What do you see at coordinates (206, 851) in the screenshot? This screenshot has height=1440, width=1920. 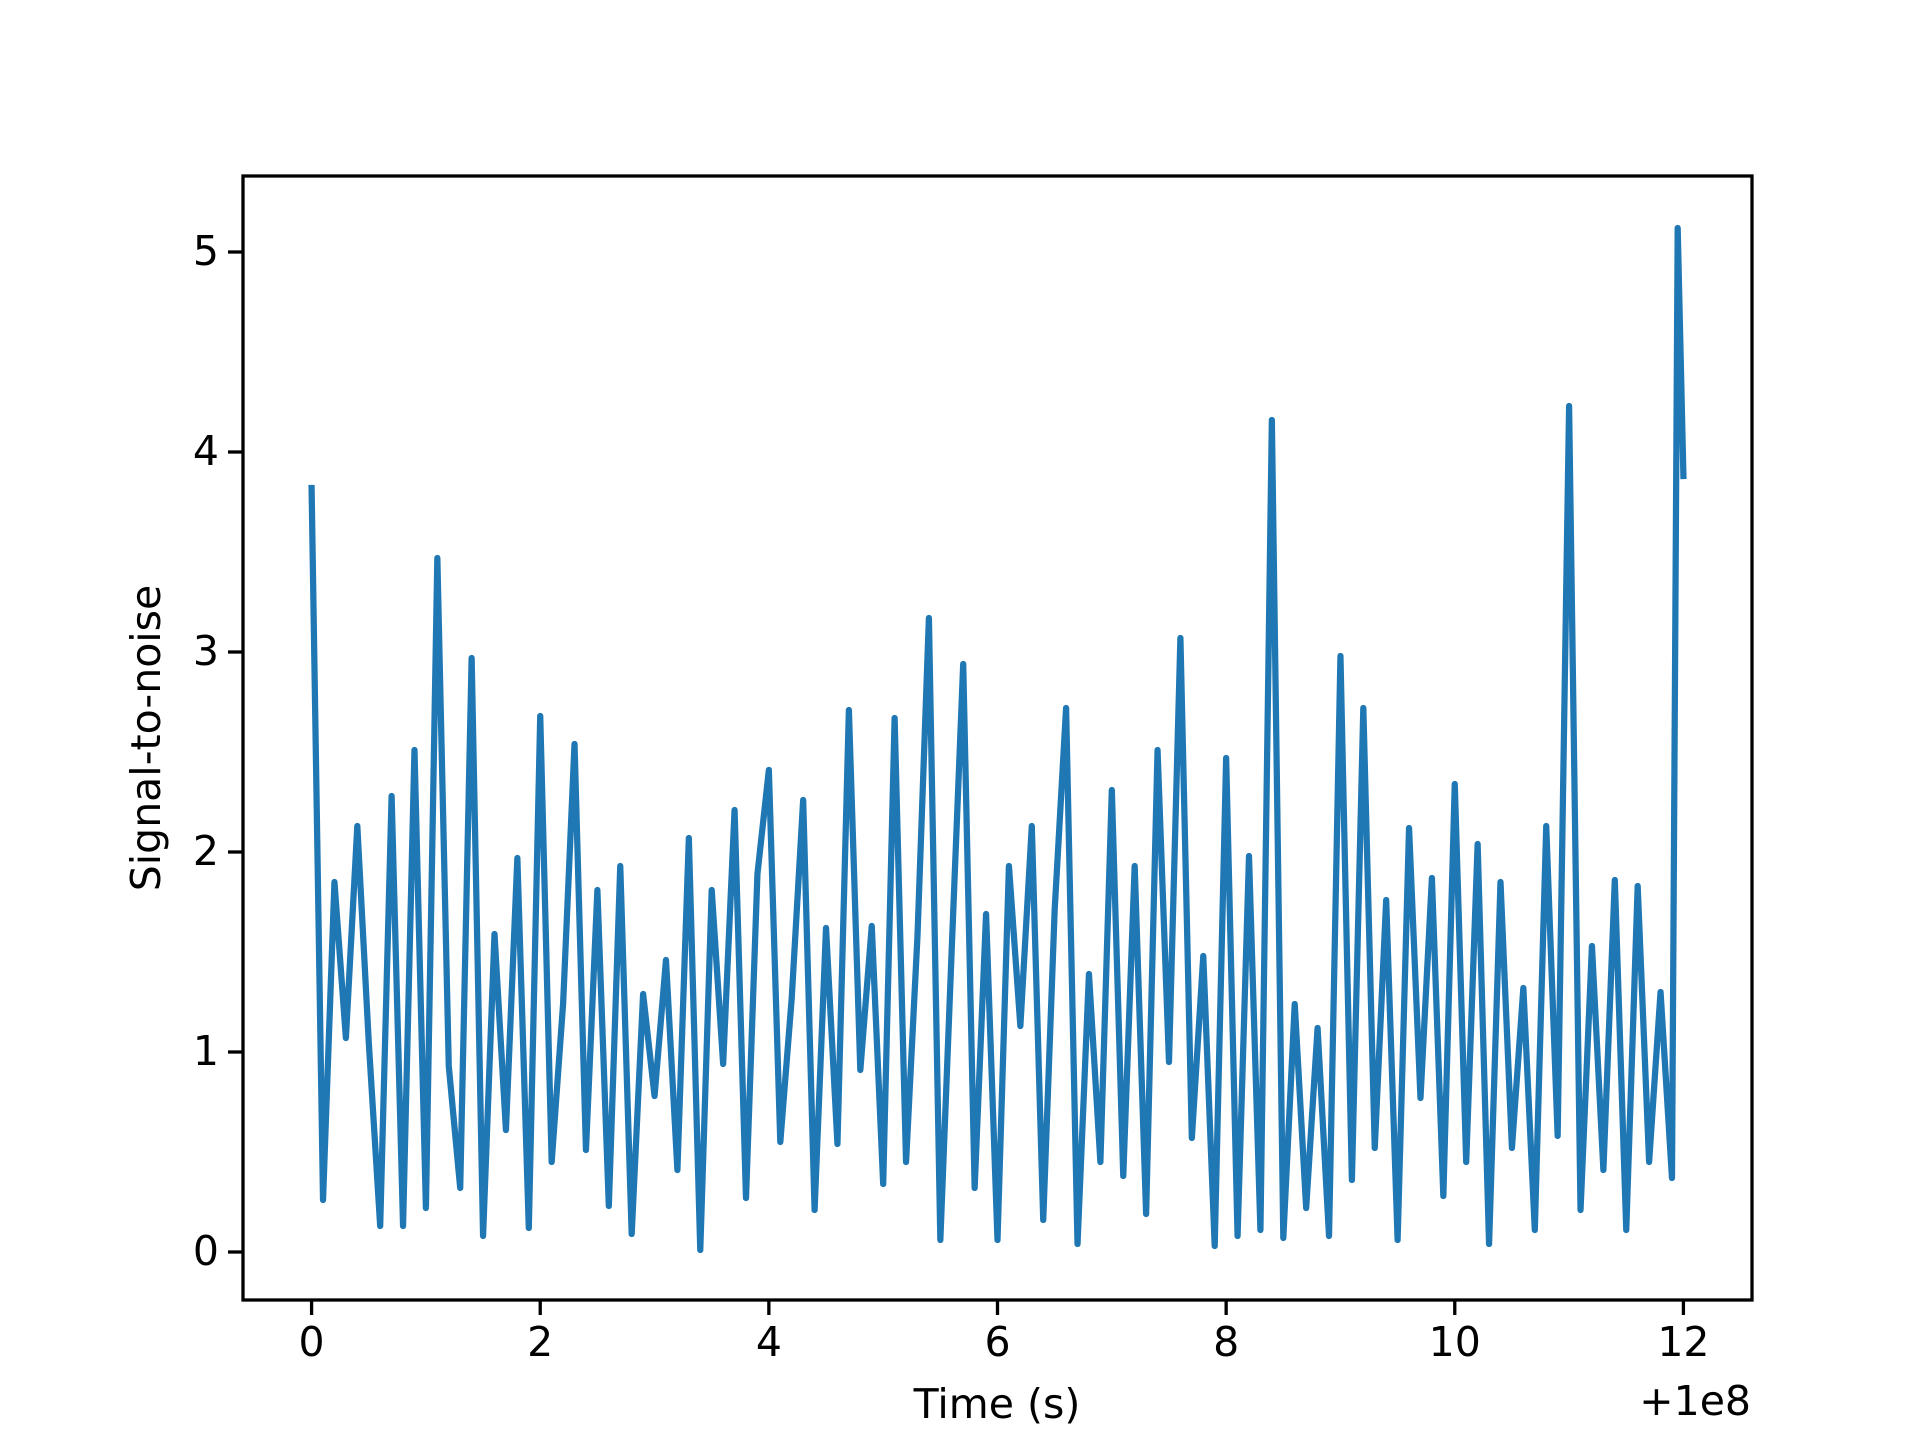 I see `y-tick-label: 2` at bounding box center [206, 851].